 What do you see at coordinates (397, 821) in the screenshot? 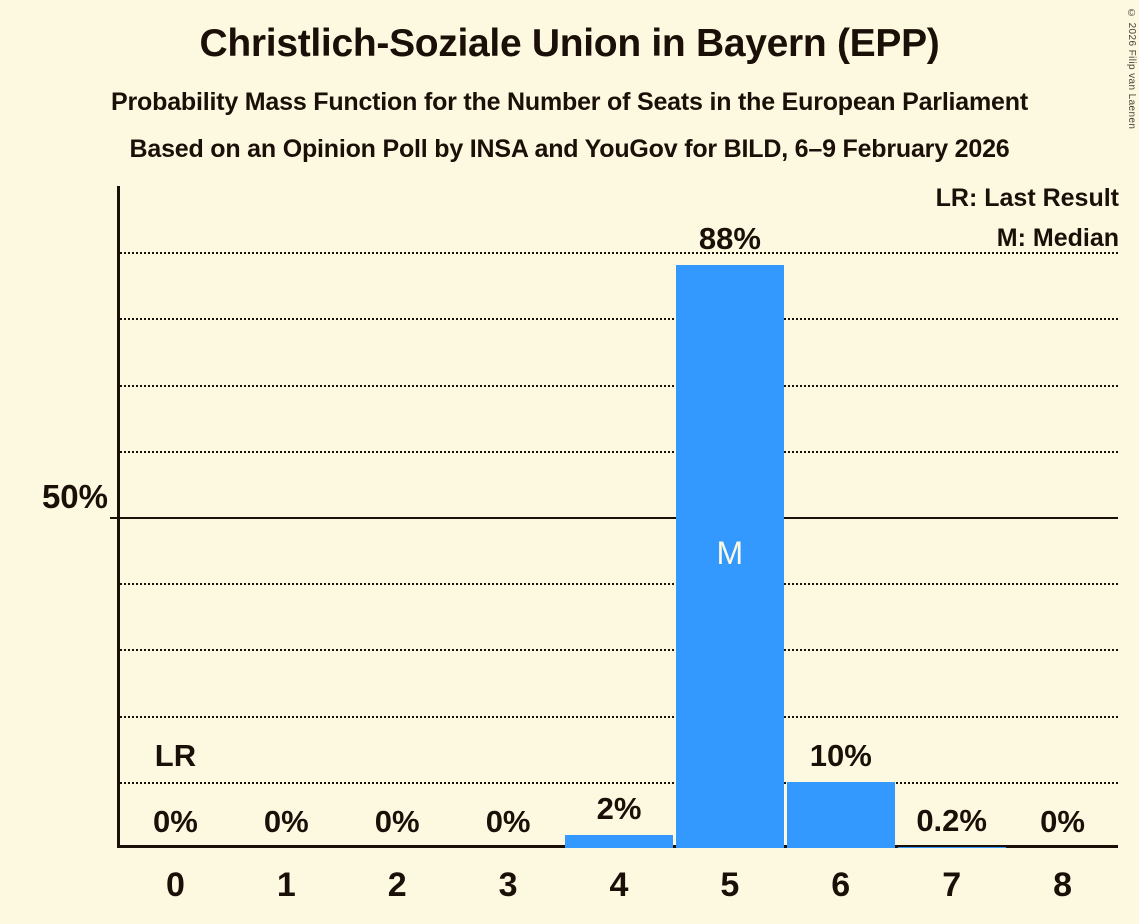
I see `bar-value-label-2: 0%` at bounding box center [397, 821].